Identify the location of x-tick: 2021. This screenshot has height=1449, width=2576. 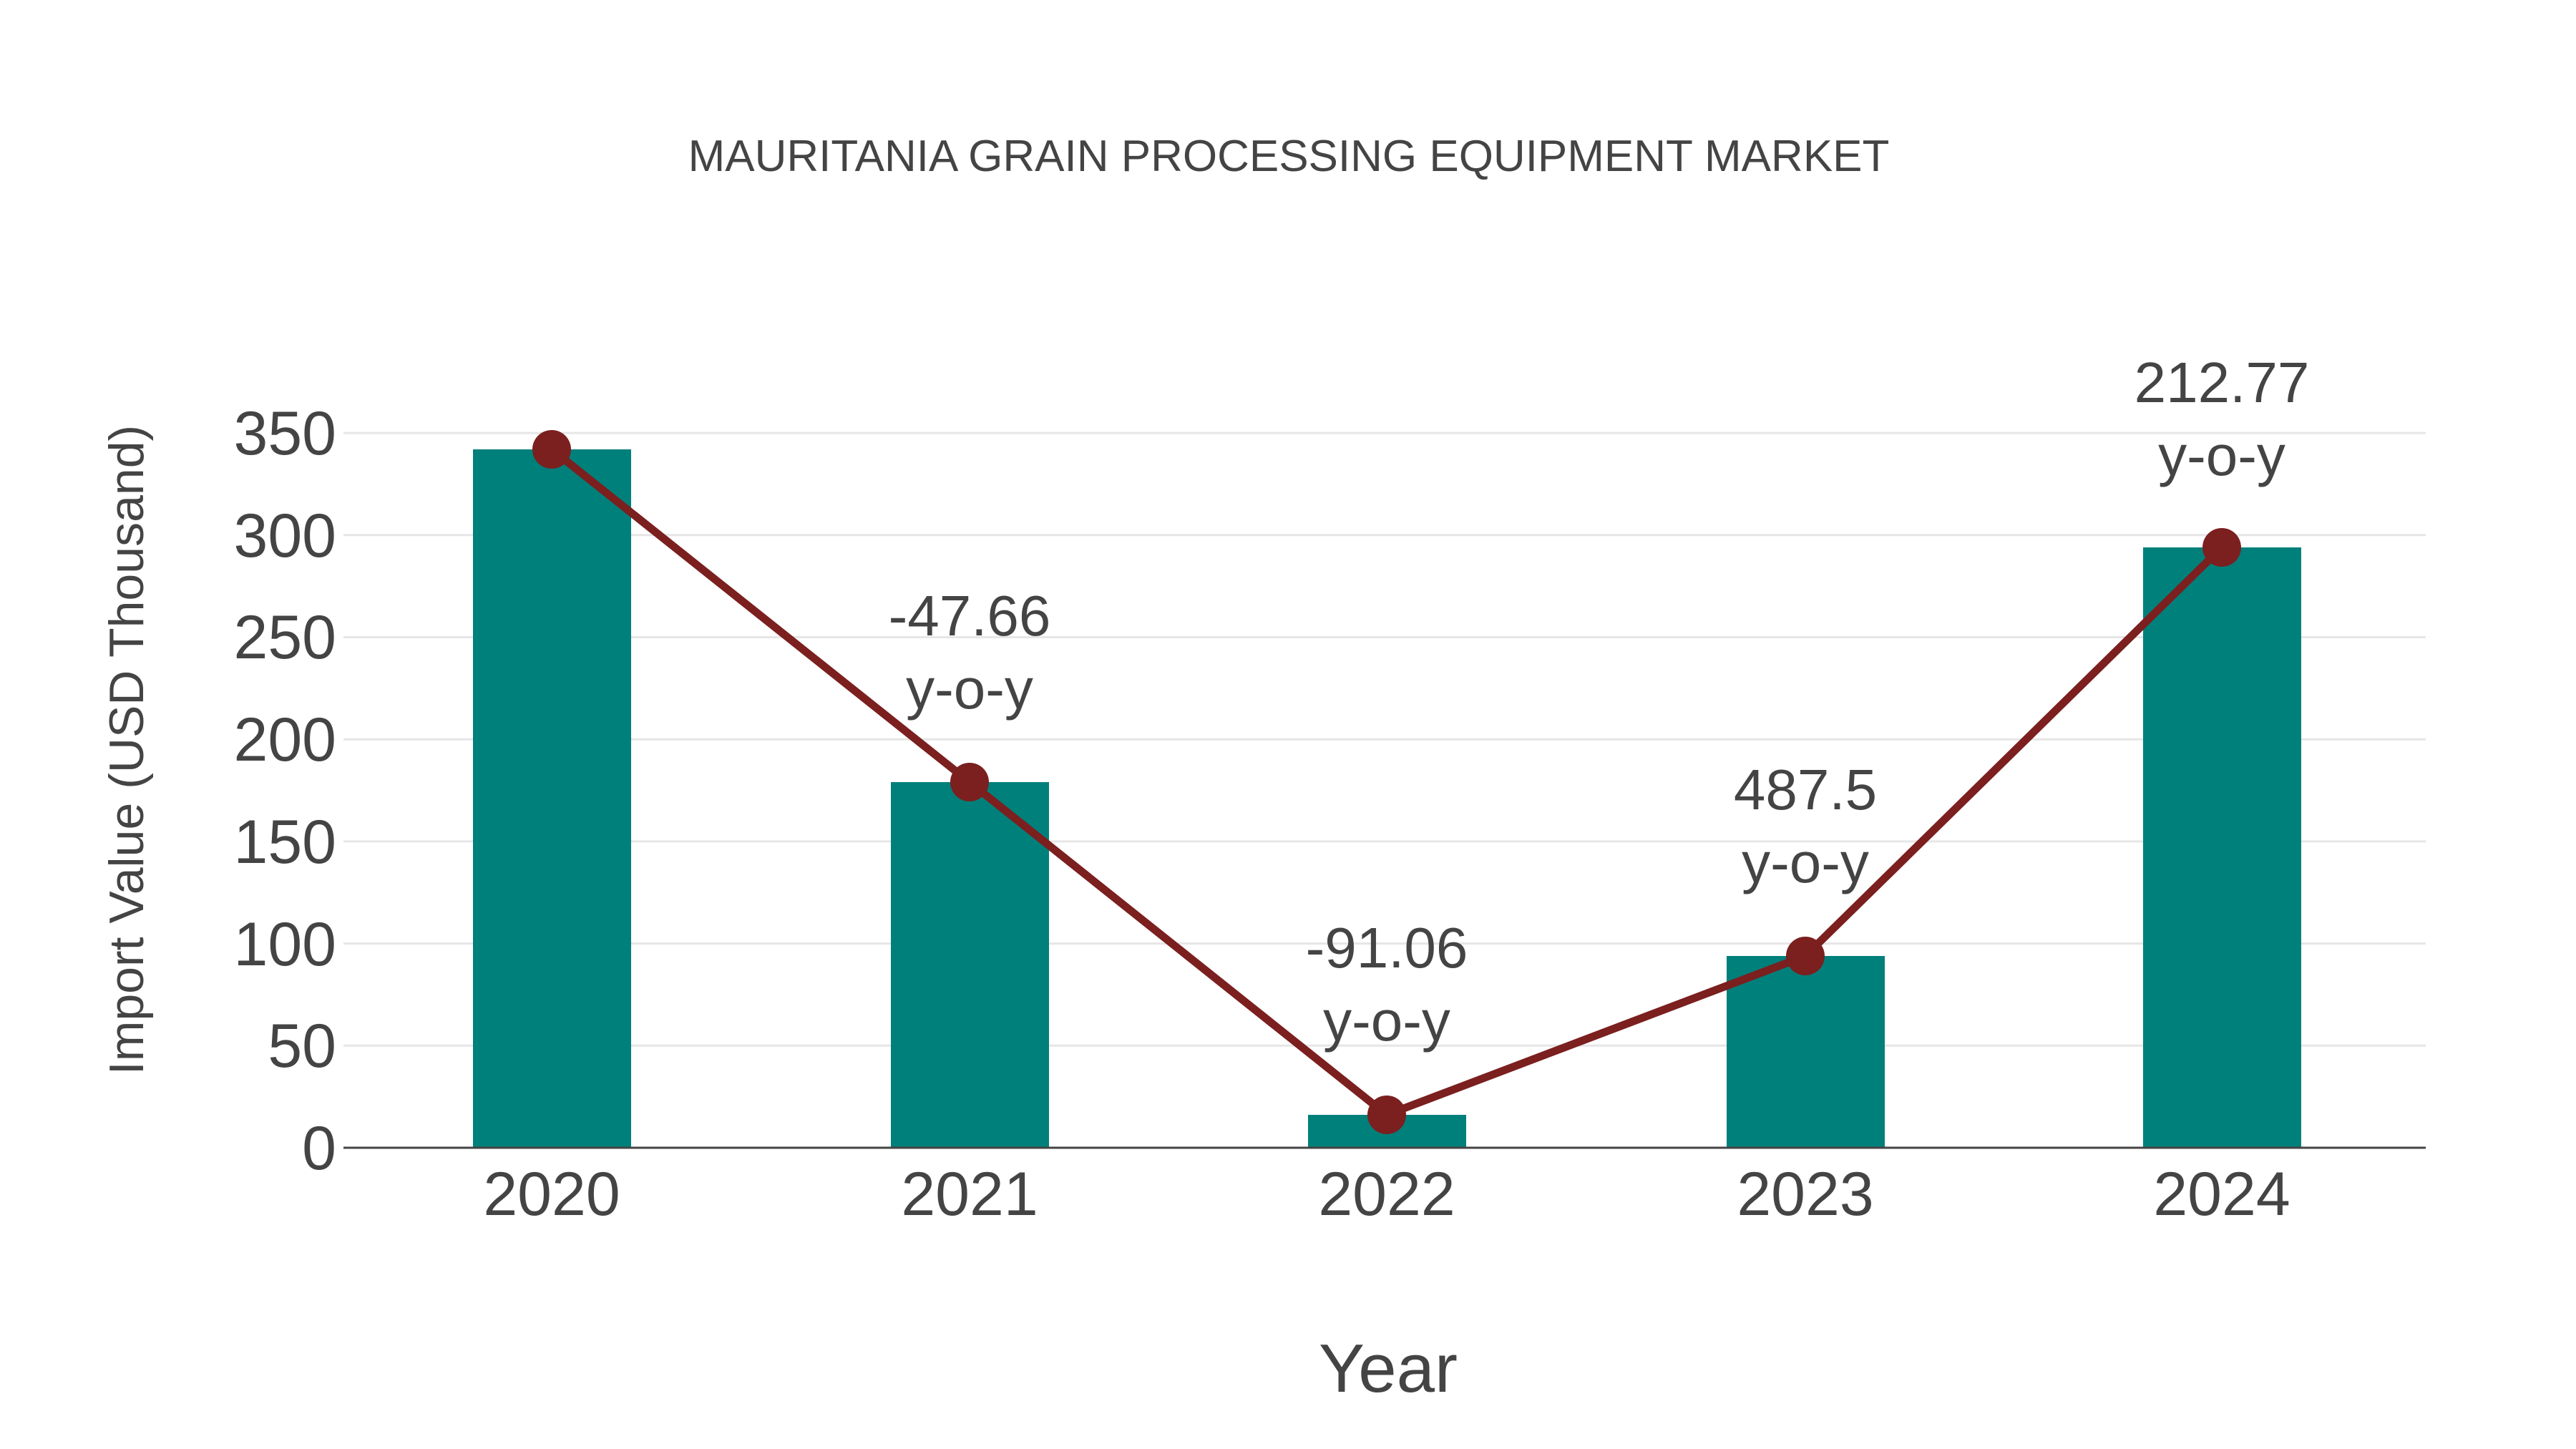
(969, 1194).